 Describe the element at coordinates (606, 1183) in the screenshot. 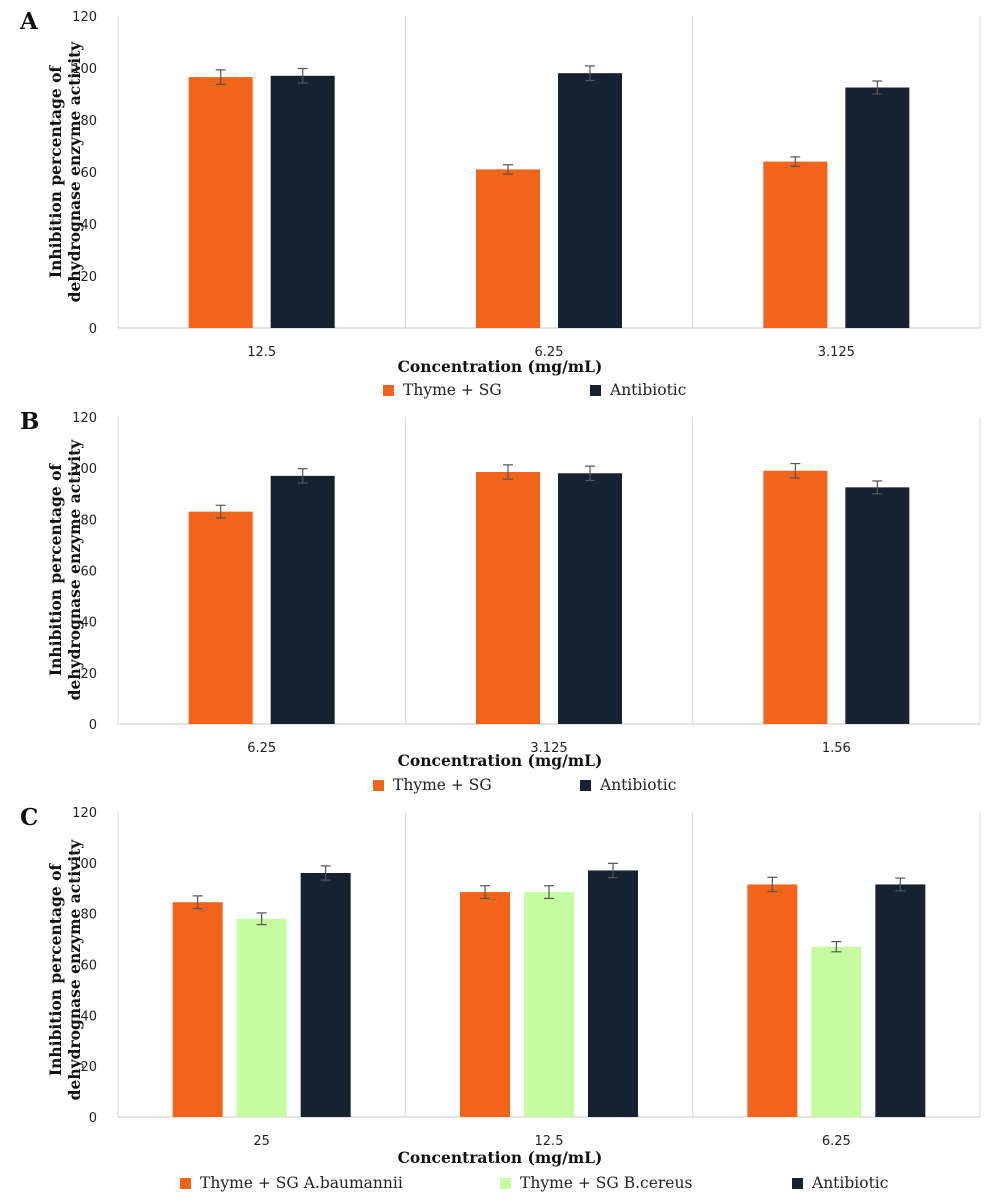

I see `legend-label: Thyme + SG B.cereus` at that location.